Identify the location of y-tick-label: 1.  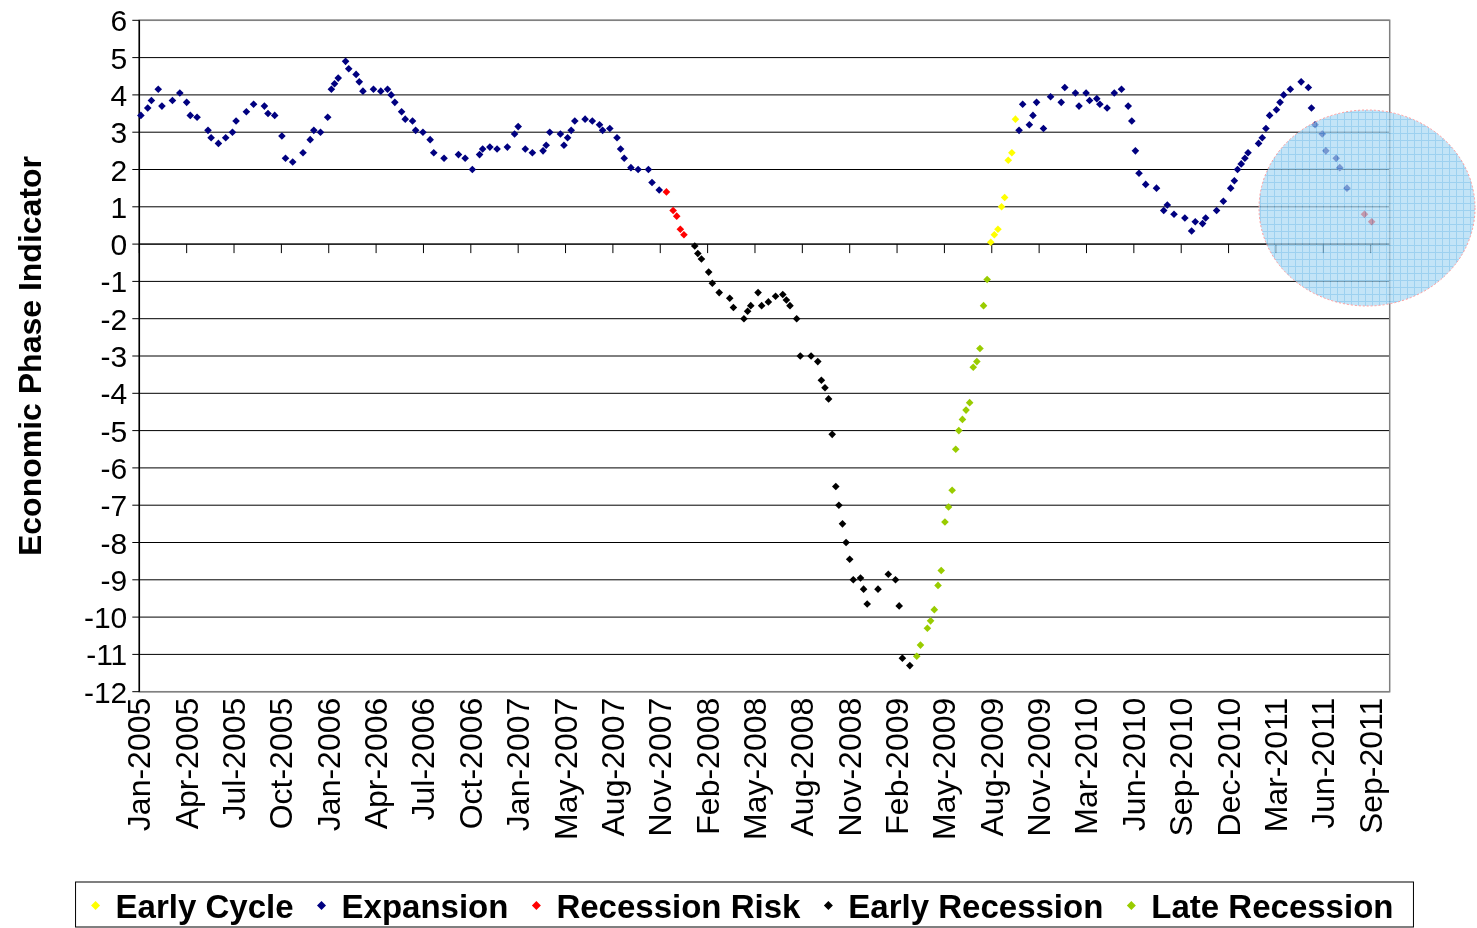
(119, 207).